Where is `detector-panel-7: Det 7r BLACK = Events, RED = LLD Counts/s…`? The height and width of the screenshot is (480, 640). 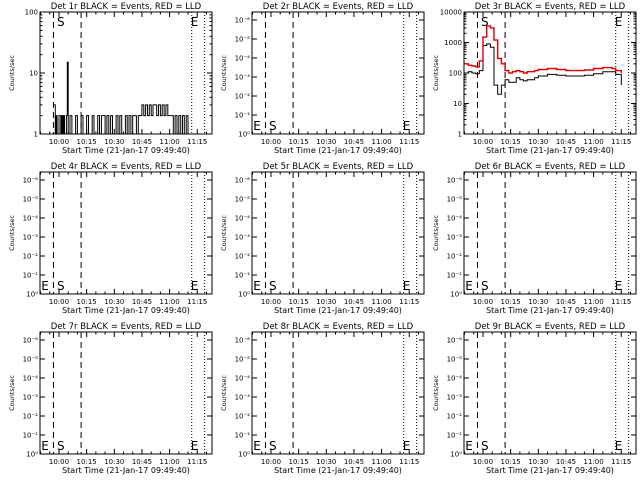
detector-panel-7: Det 7r BLACK = Events, RED = LLD Counts/s… is located at coordinates (110, 398).